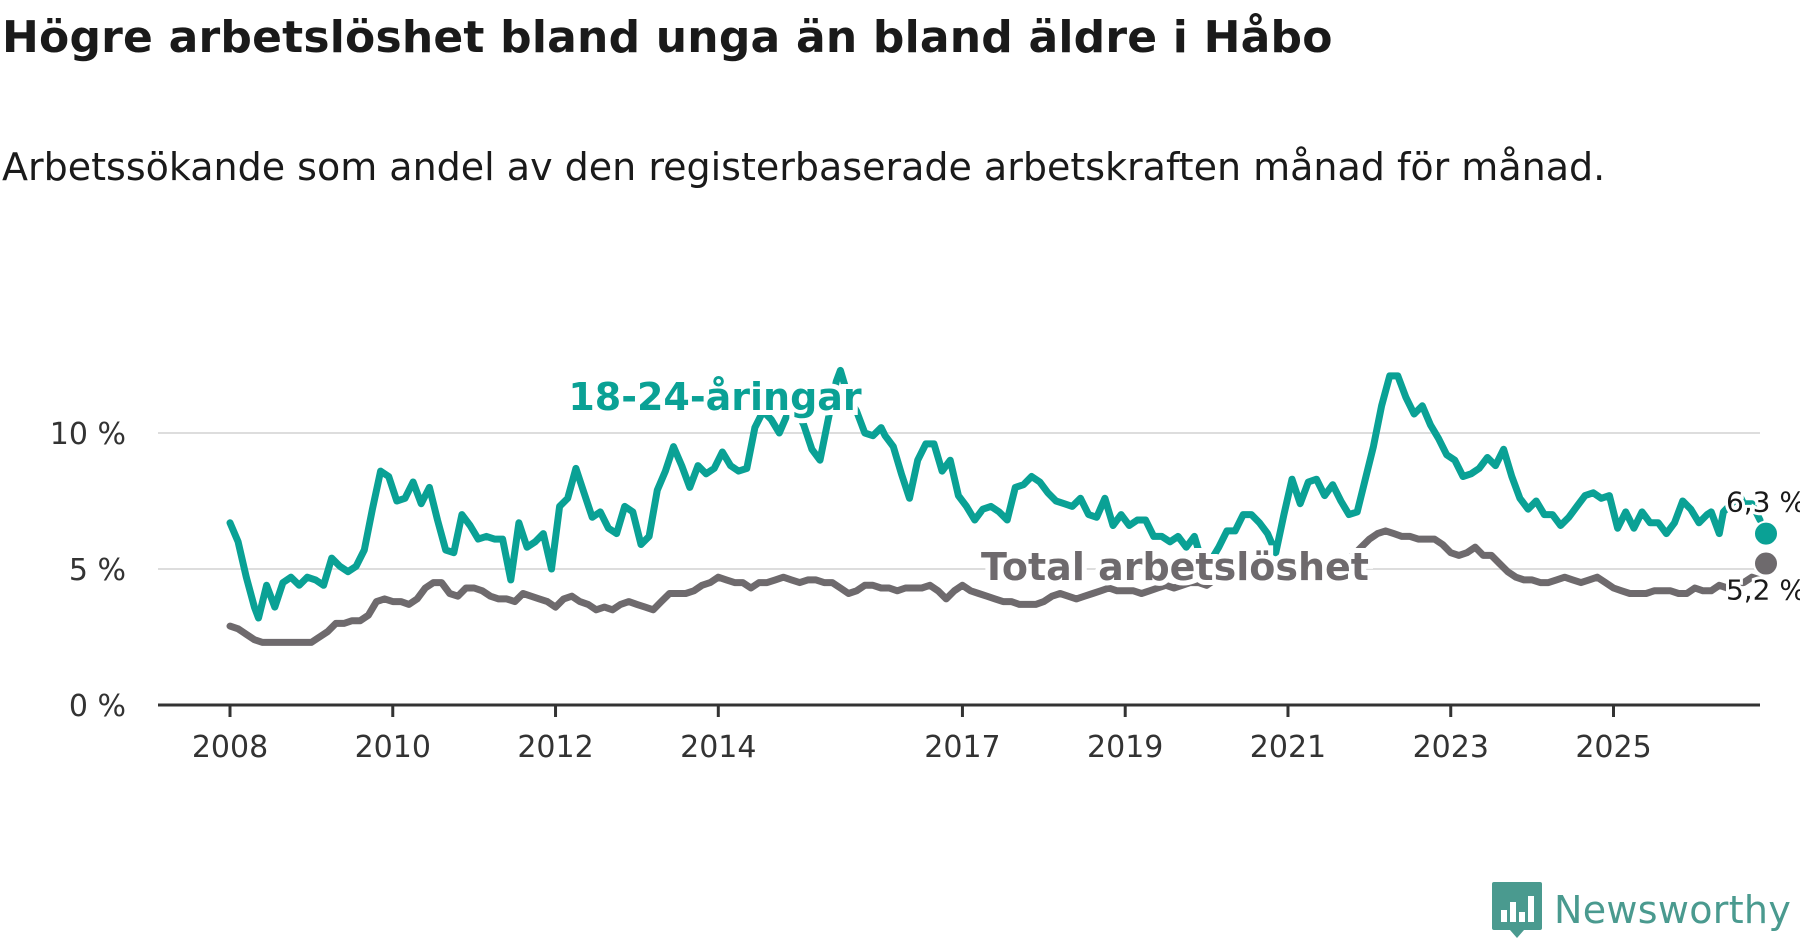  I want to click on y-tick-label: 5 %, so click(97, 570).